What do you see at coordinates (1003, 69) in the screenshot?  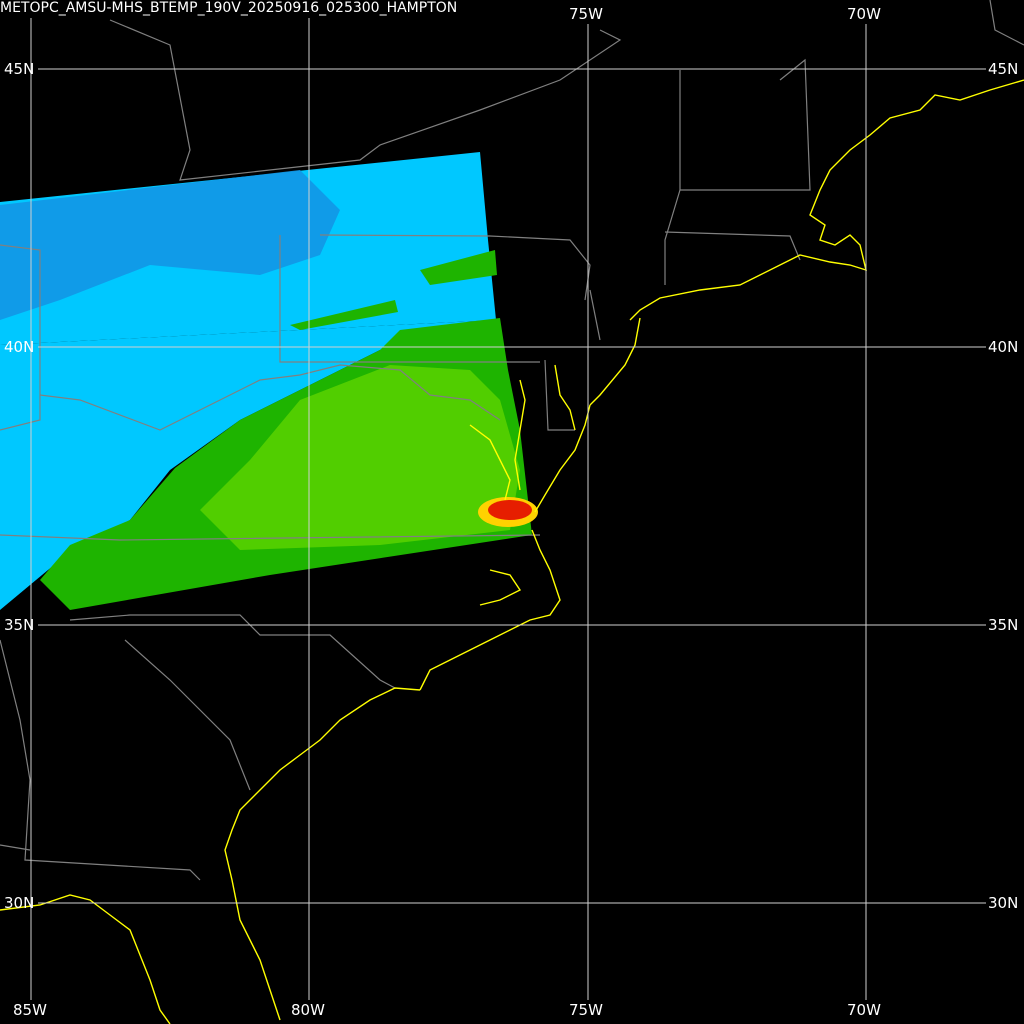 I see `lat-label-right-45n: 45N` at bounding box center [1003, 69].